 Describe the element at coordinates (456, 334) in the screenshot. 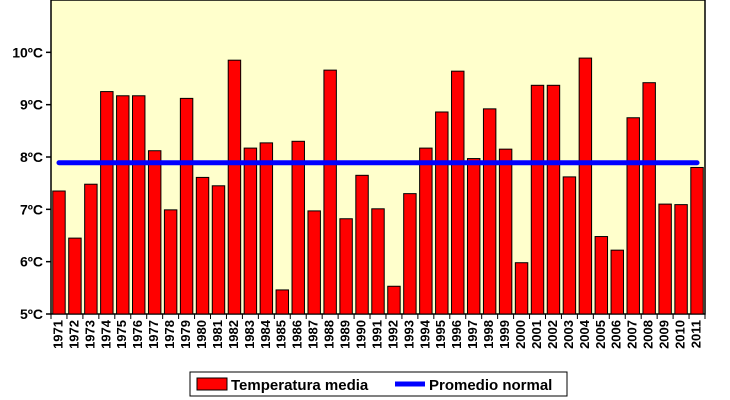

I see `x-tick-label: 1996` at that location.